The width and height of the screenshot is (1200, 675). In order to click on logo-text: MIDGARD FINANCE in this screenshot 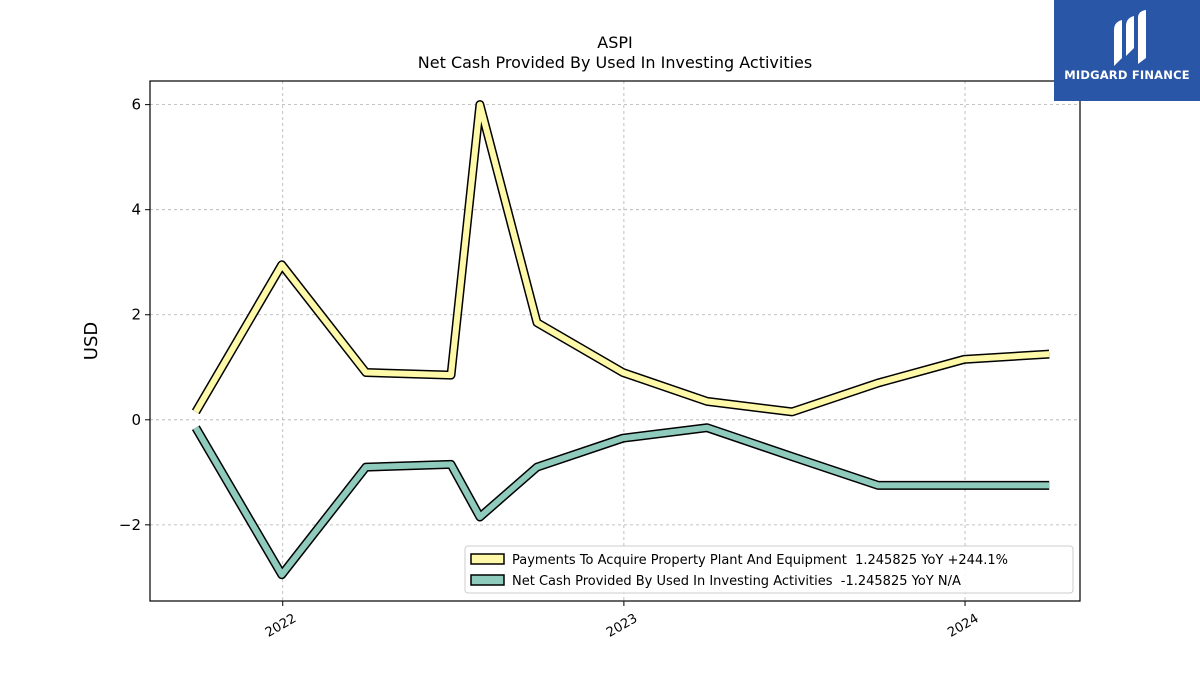, I will do `click(1127, 75)`.